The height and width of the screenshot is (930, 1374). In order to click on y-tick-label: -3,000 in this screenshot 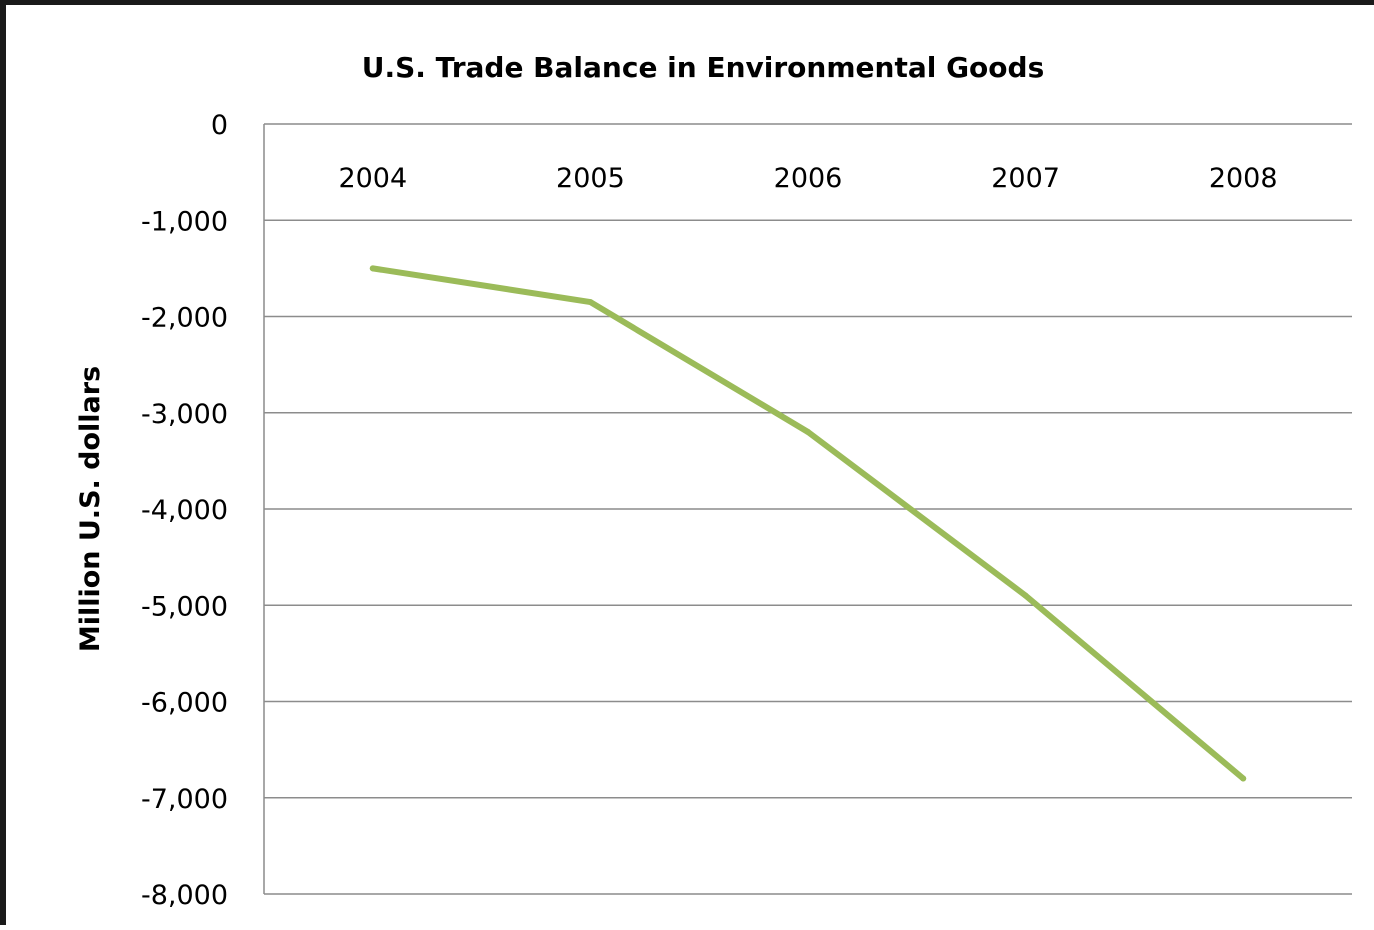, I will do `click(184, 414)`.